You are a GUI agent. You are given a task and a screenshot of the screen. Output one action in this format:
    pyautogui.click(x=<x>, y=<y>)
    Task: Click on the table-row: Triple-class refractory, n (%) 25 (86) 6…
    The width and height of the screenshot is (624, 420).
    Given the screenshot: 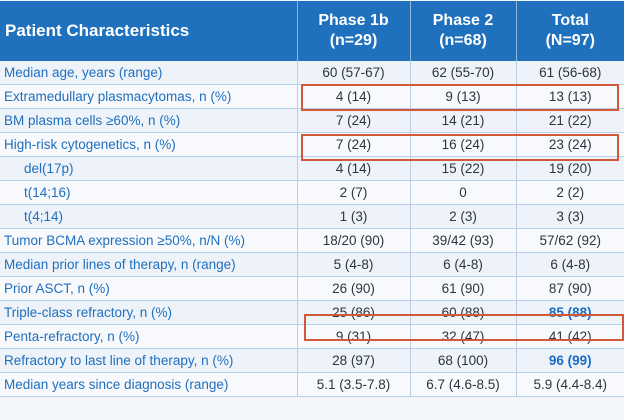 What is the action you would take?
    pyautogui.click(x=312, y=312)
    